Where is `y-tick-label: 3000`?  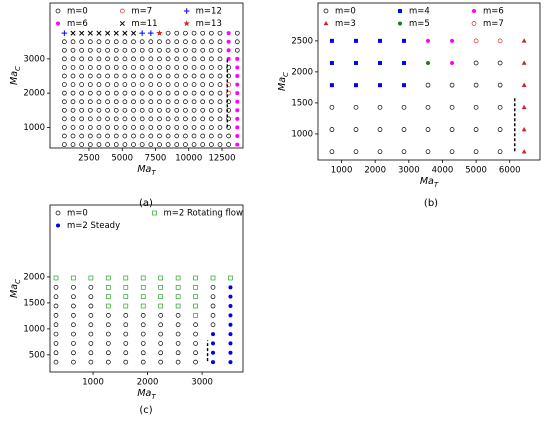
y-tick-label: 3000 is located at coordinates (34, 59).